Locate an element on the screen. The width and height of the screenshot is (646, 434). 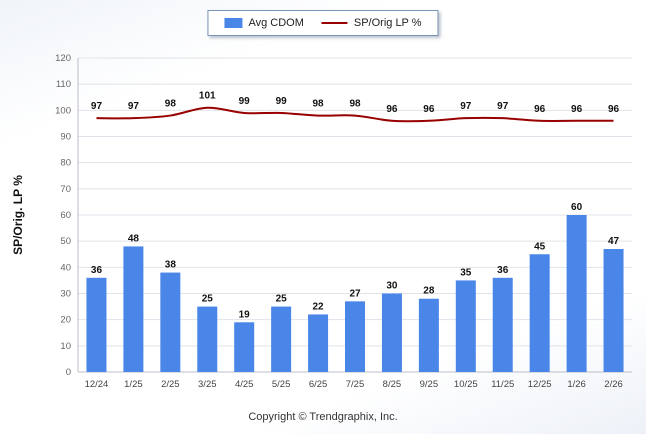
bar-value-label: 28 is located at coordinates (429, 291).